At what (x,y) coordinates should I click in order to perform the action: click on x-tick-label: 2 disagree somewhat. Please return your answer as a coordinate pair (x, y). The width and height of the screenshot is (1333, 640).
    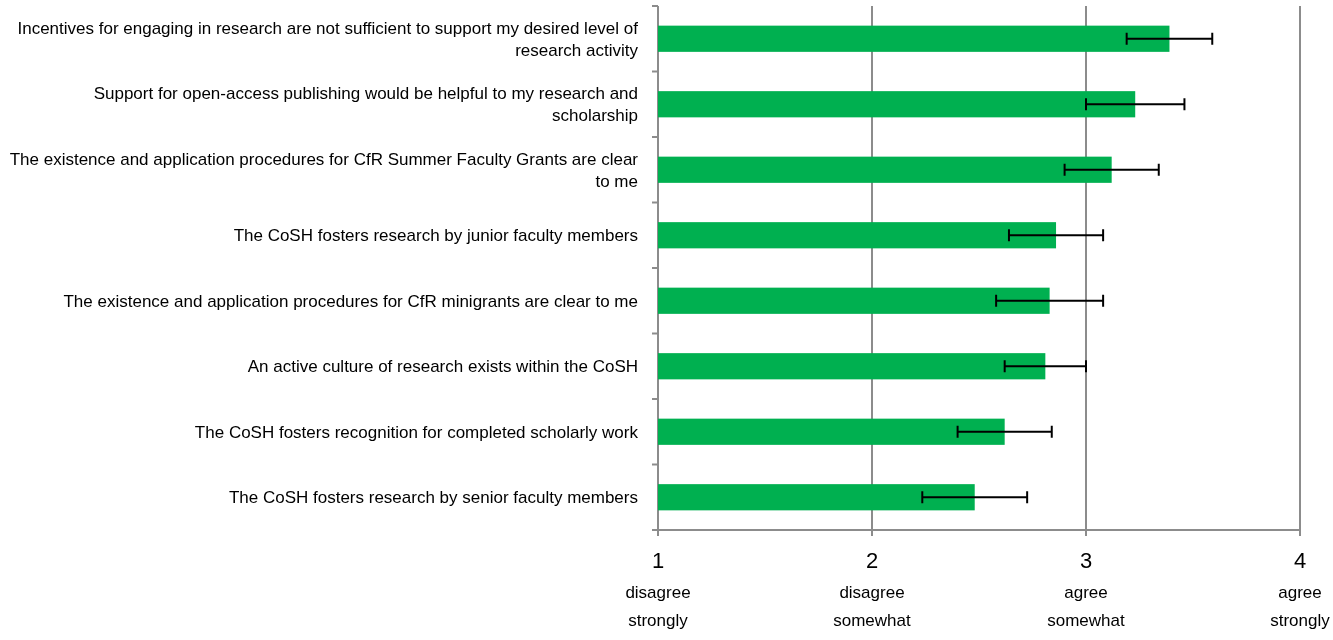
    Looking at the image, I should click on (872, 589).